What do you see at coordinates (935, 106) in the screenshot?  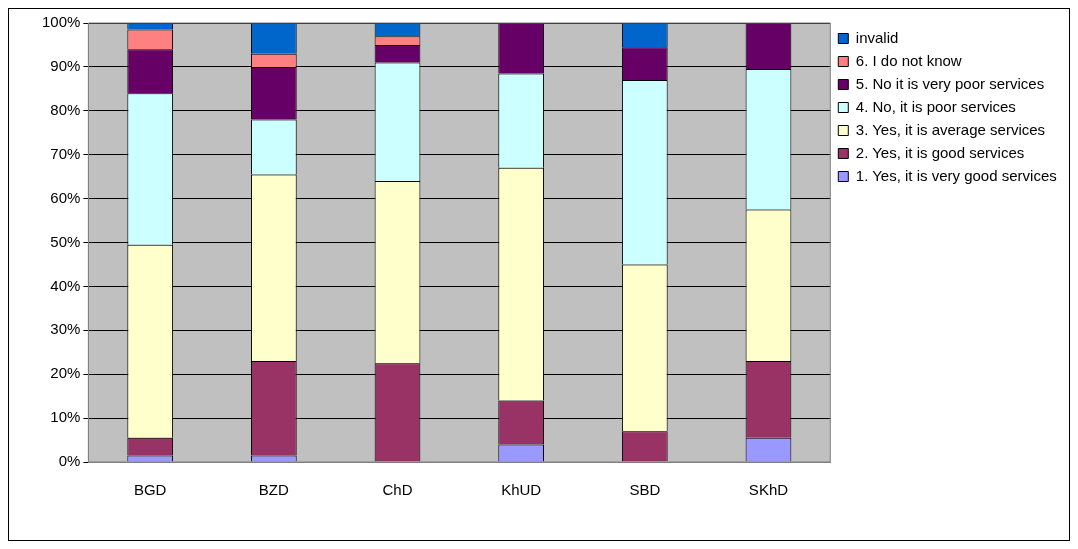 I see `legend-label: 4. No, it is poor services` at bounding box center [935, 106].